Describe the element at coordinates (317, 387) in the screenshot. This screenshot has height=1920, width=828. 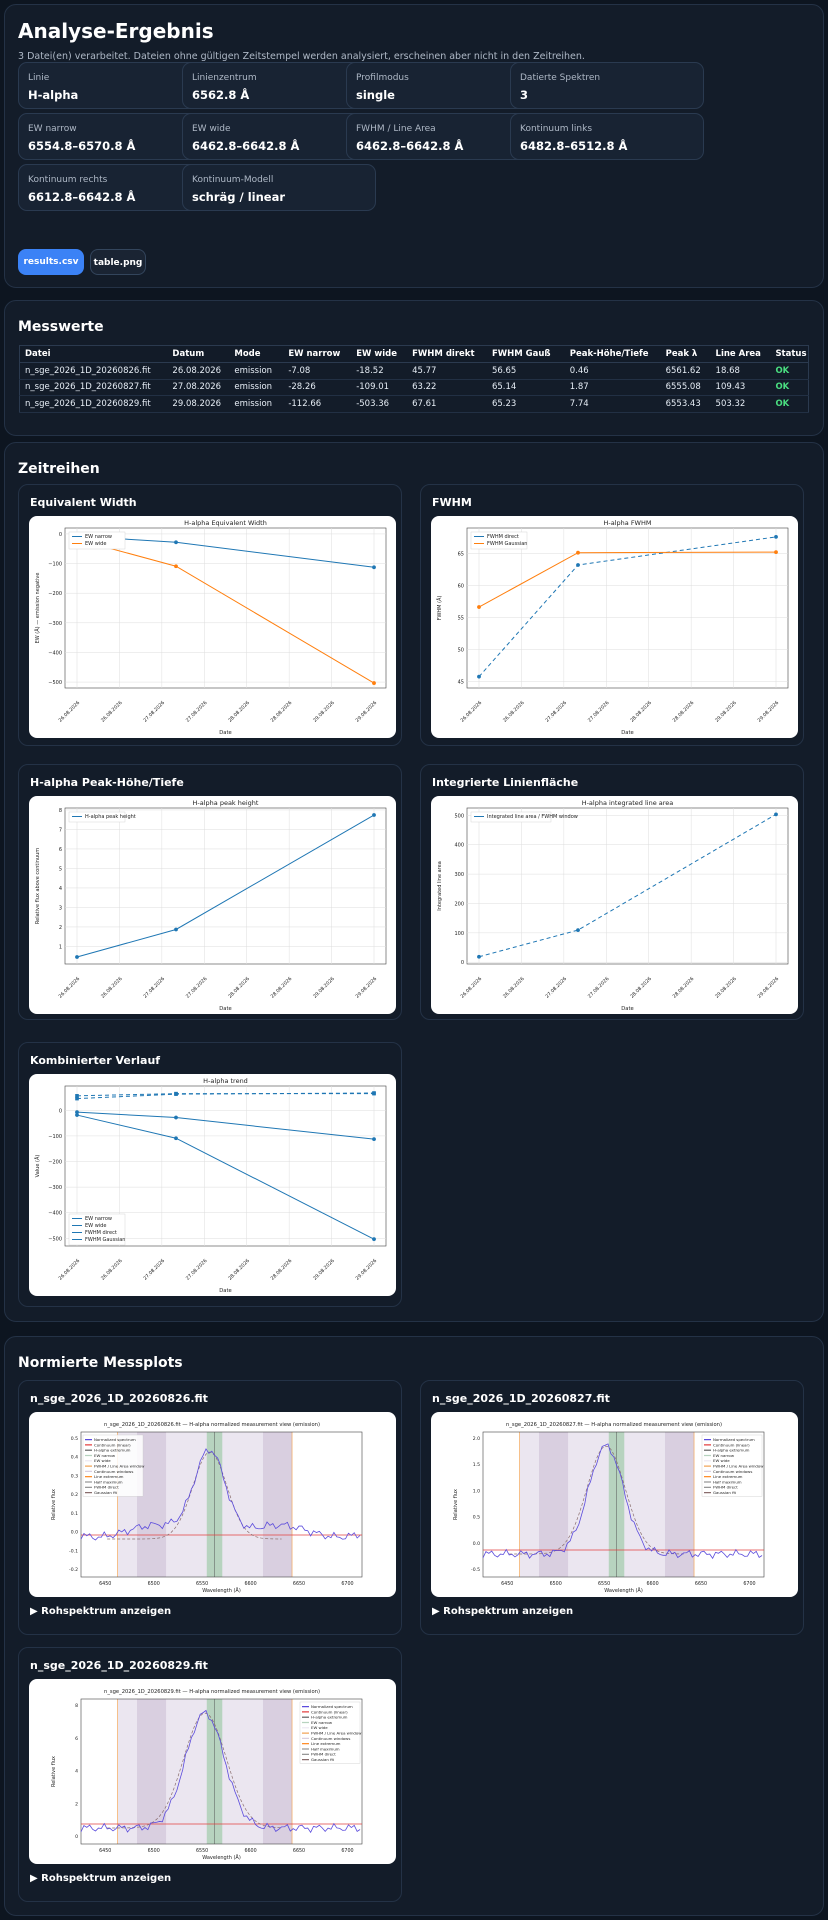
I see `table-cell: -28.26` at that location.